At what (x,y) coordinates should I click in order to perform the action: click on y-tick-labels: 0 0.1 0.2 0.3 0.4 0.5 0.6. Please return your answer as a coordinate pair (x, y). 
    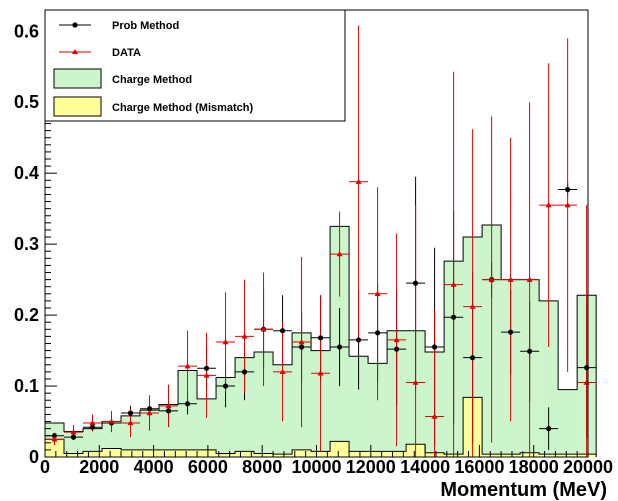
    Looking at the image, I should click on (26, 244).